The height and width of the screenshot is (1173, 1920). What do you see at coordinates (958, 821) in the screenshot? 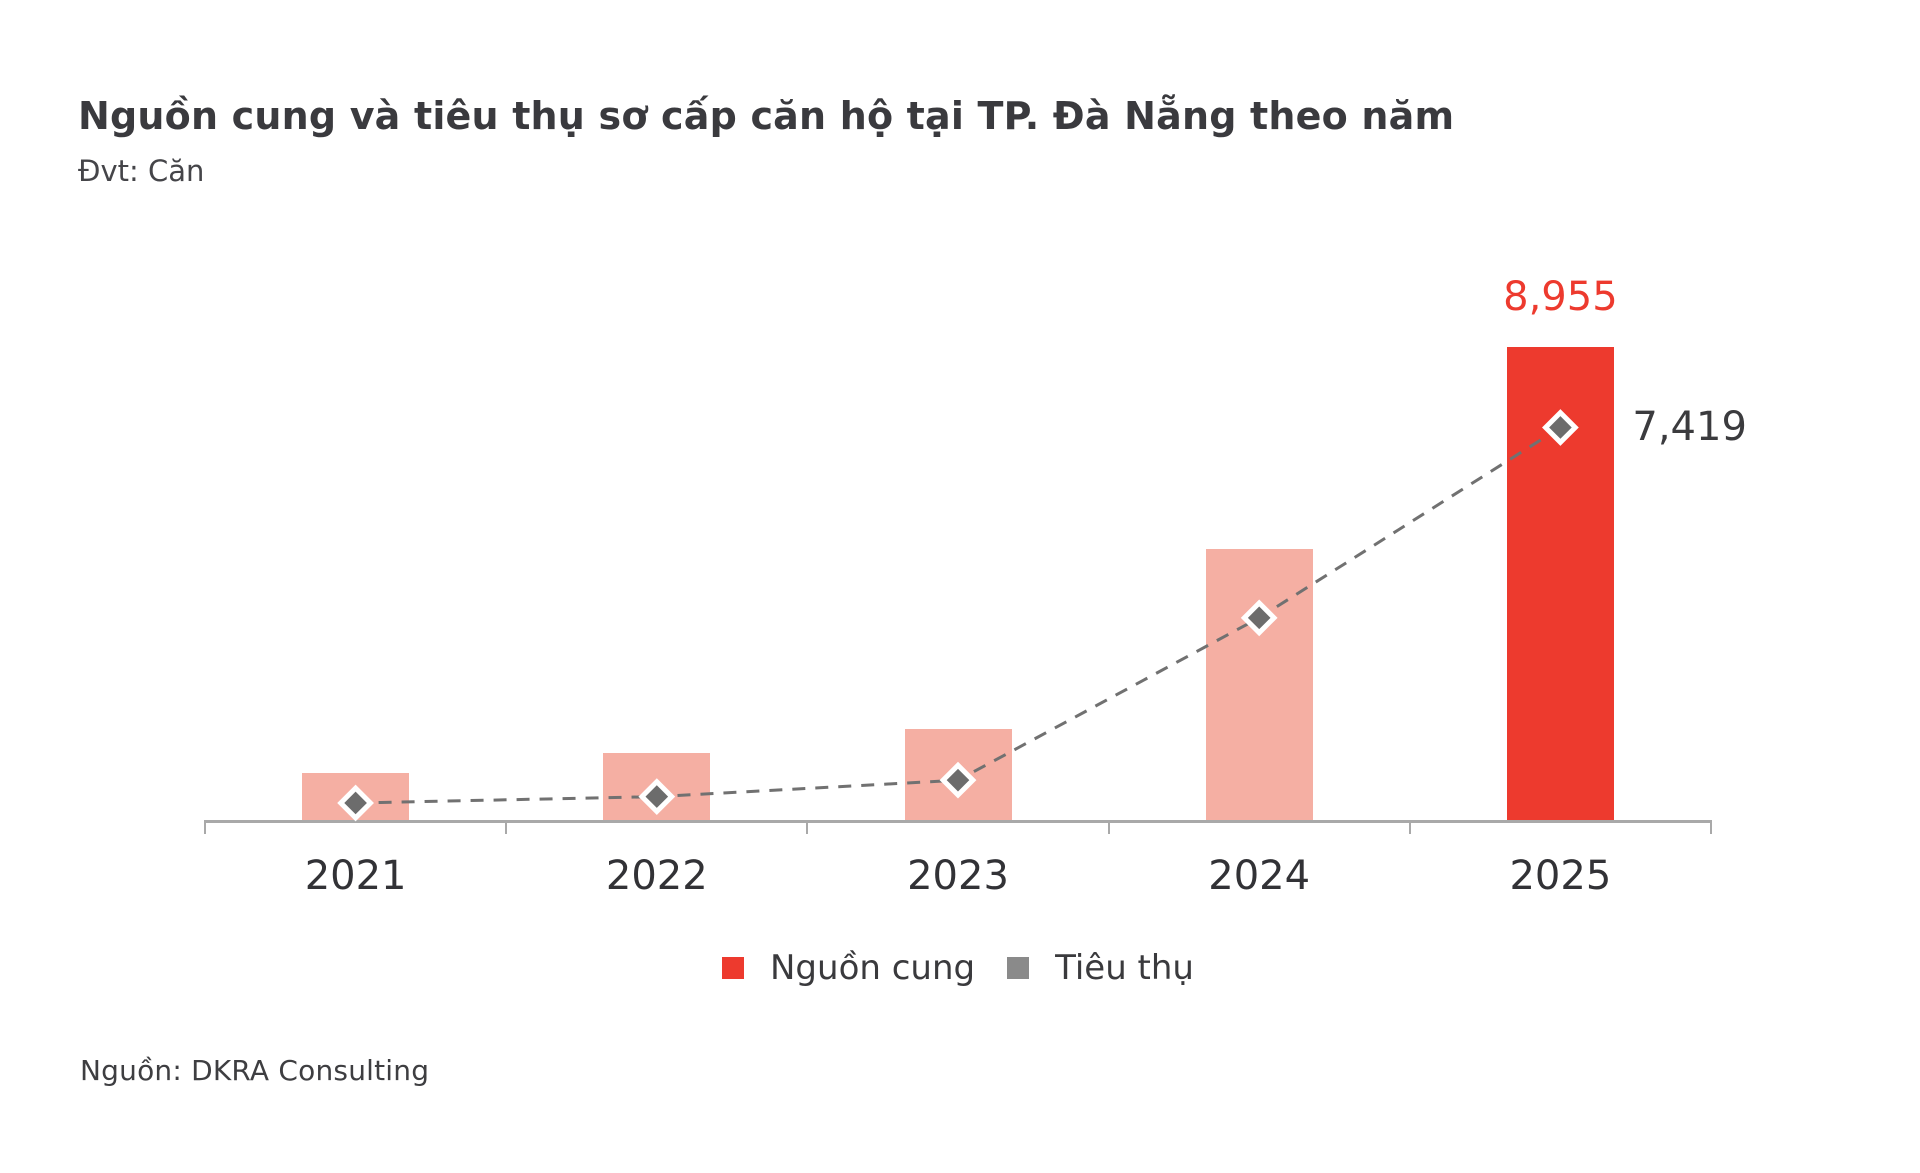
I see `x-axis-line` at bounding box center [958, 821].